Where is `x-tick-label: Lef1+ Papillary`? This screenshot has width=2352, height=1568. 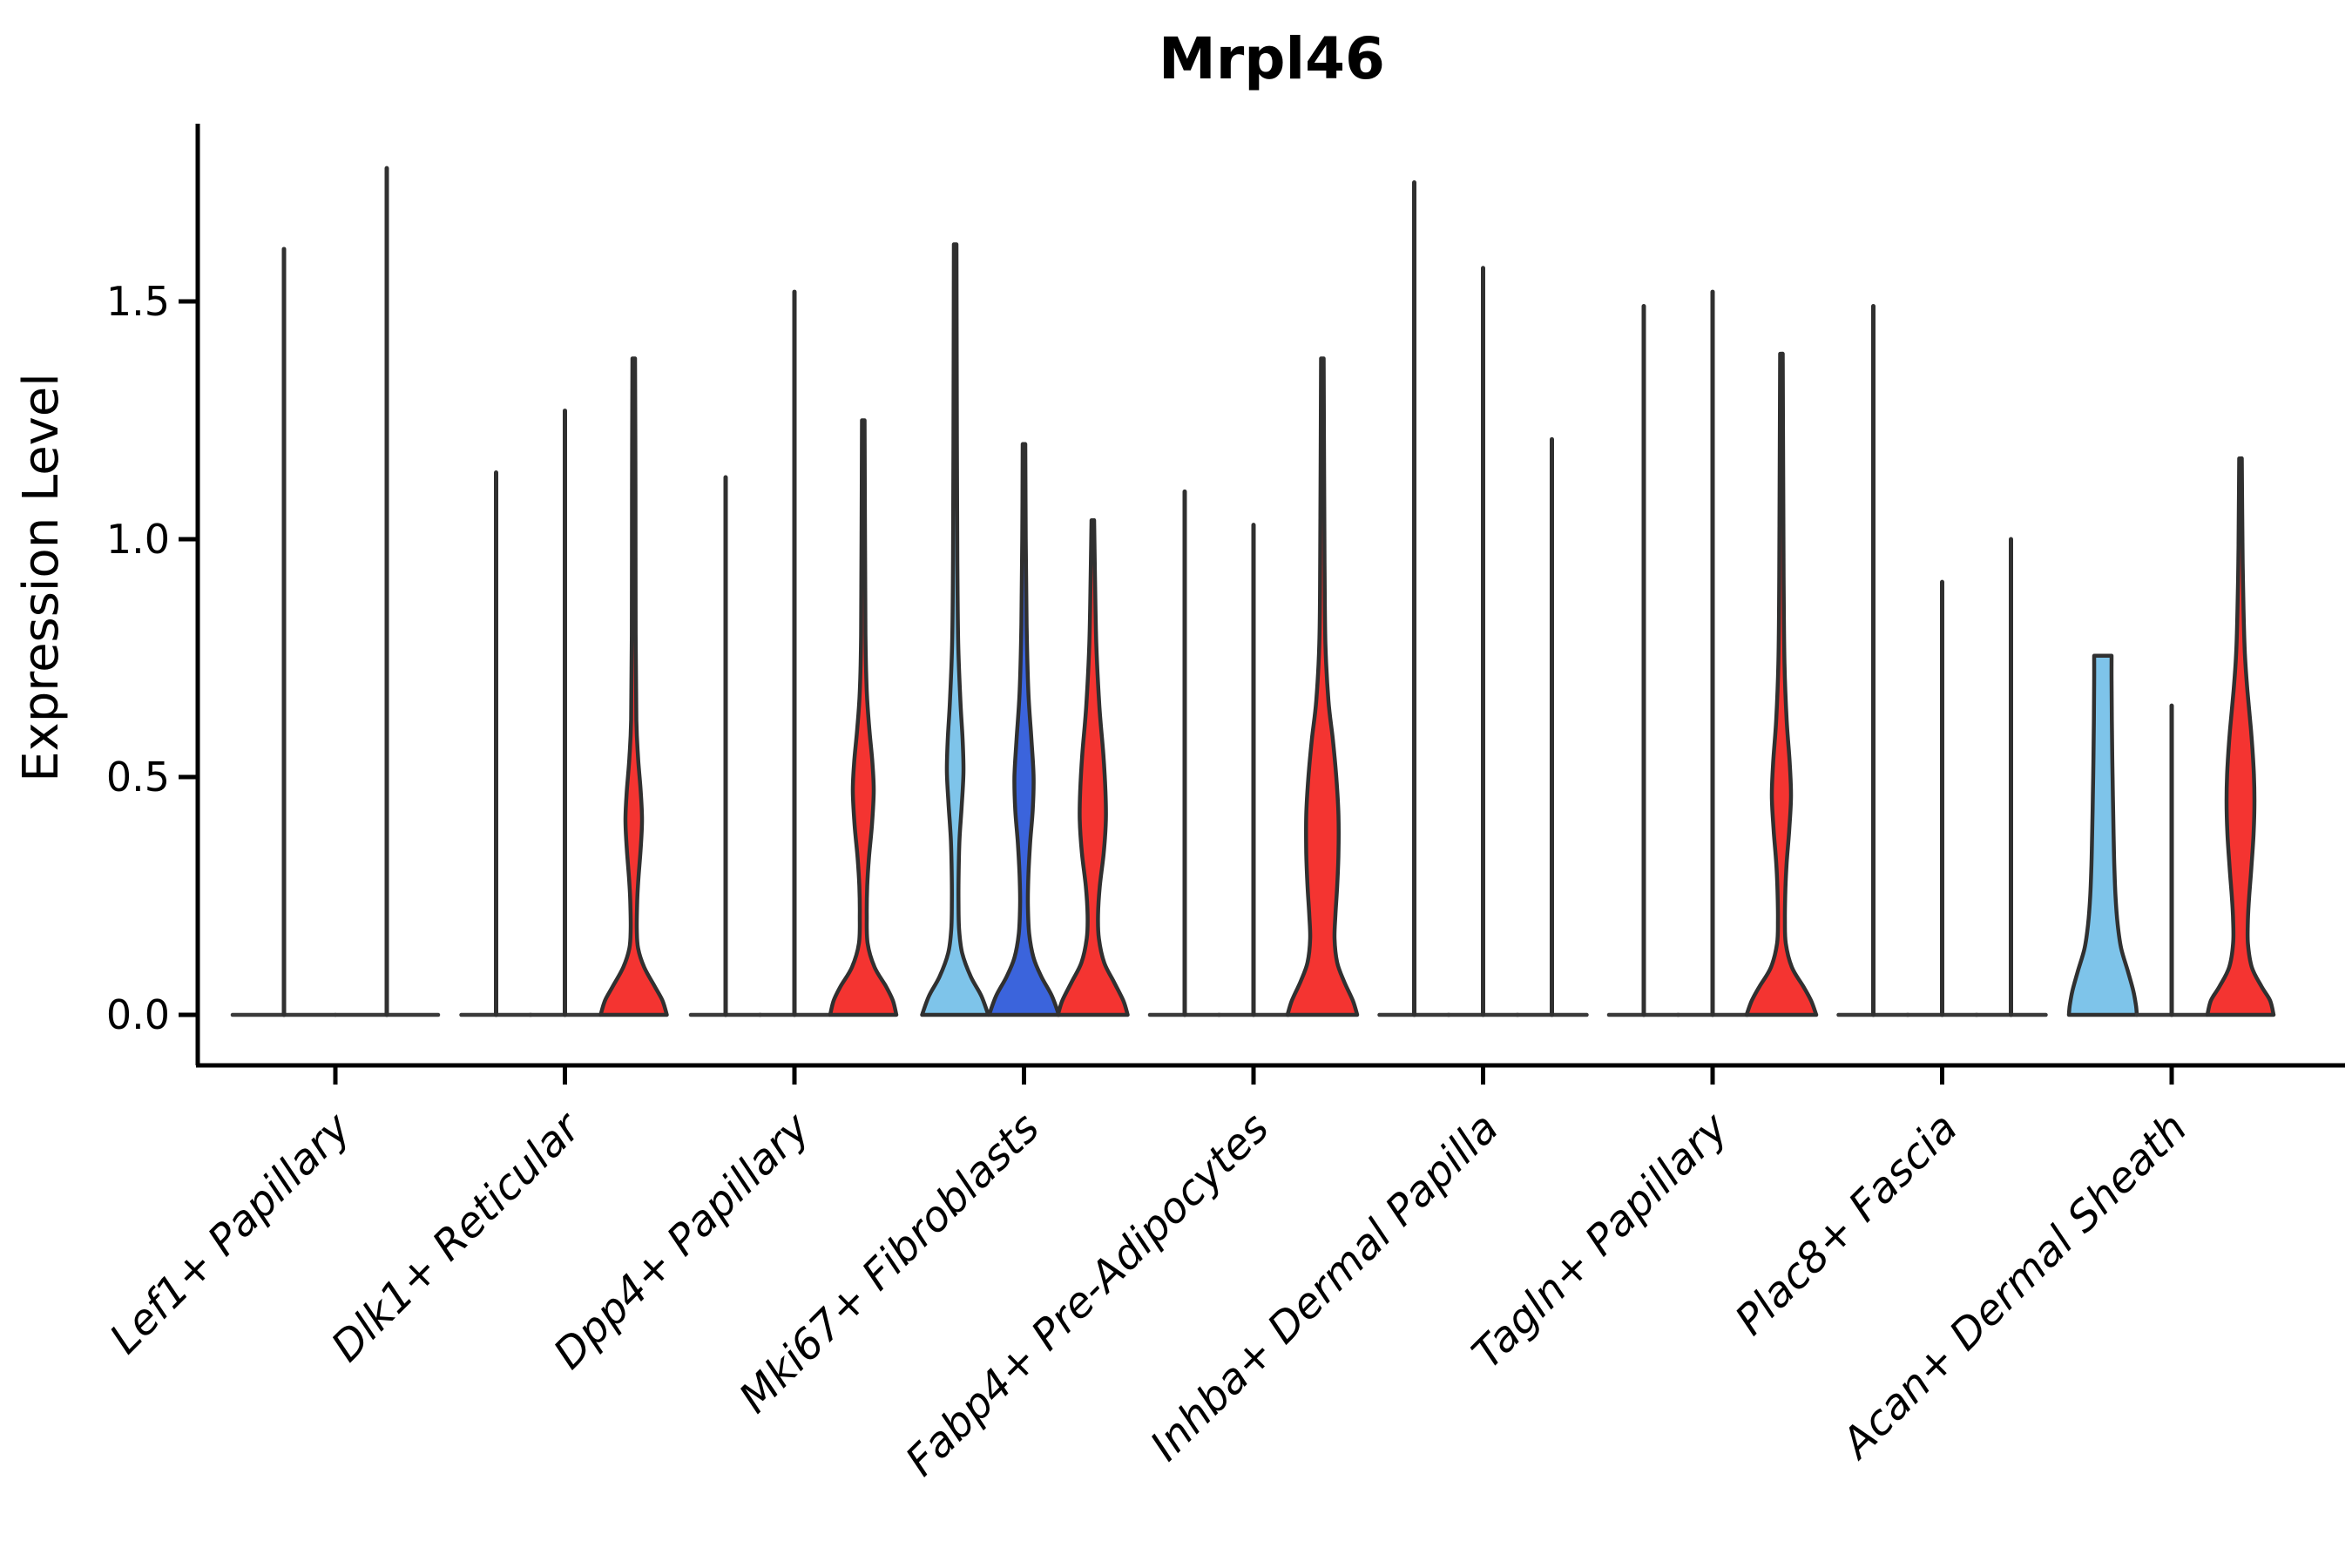
x-tick-label: Lef1+ Papillary is located at coordinates (230, 1233).